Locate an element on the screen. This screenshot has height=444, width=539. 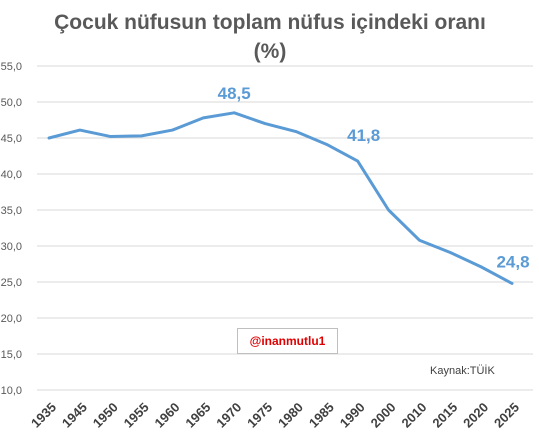
x-tick-label: 1965 is located at coordinates (197, 415).